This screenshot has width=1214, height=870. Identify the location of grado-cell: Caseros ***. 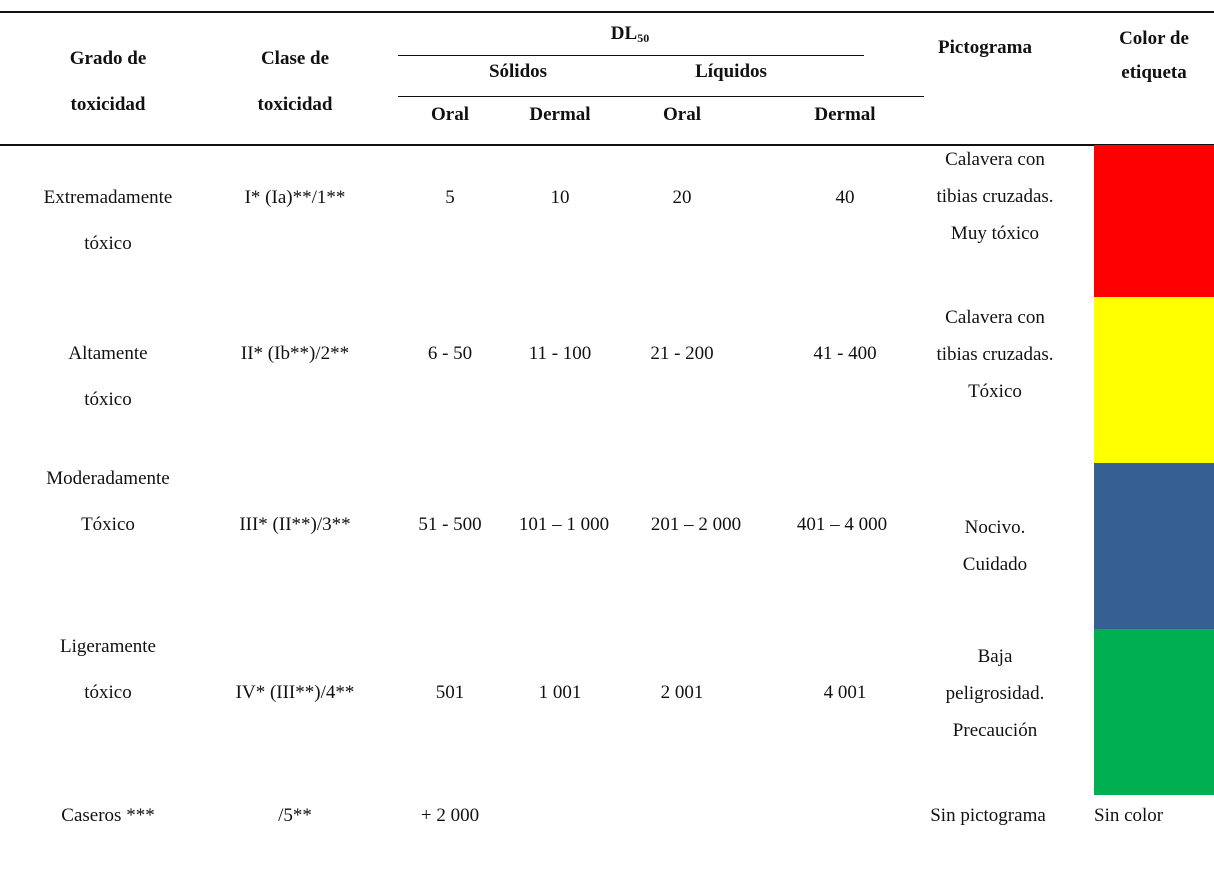
(108, 815).